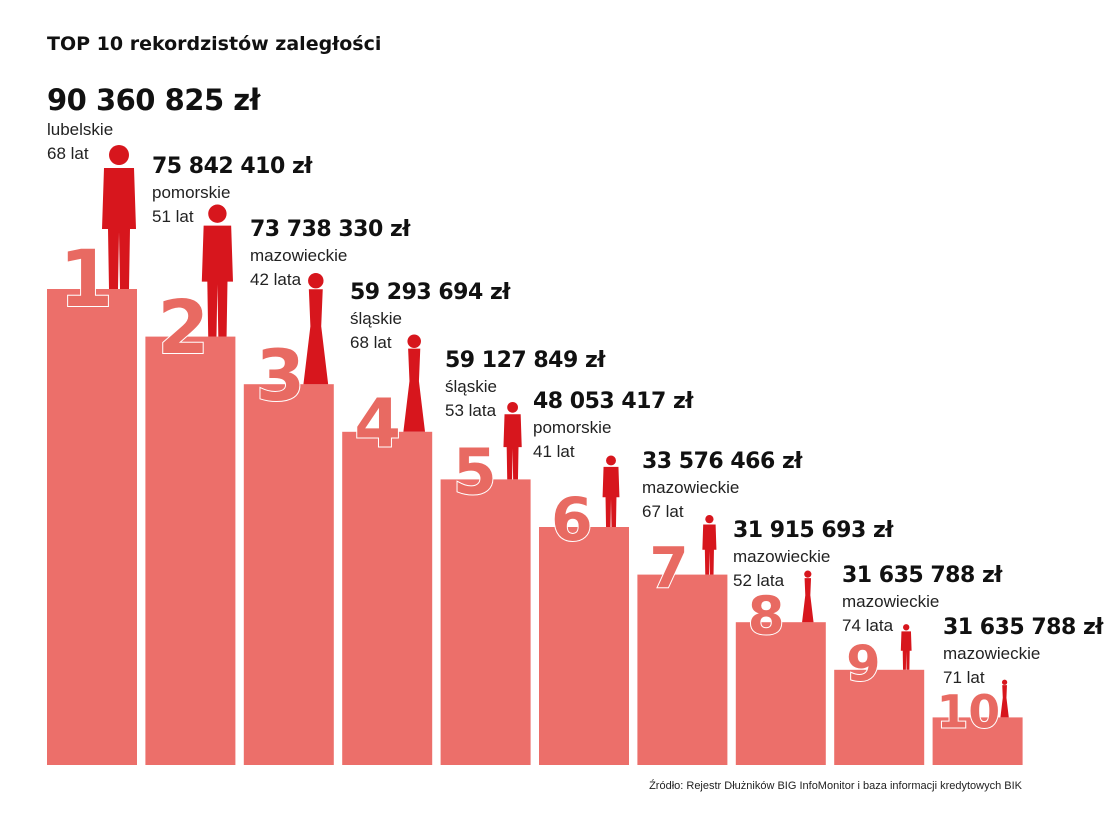 The width and height of the screenshot is (1106, 821). Describe the element at coordinates (330, 229) in the screenshot. I see `amount: 73 738 330 zł` at that location.